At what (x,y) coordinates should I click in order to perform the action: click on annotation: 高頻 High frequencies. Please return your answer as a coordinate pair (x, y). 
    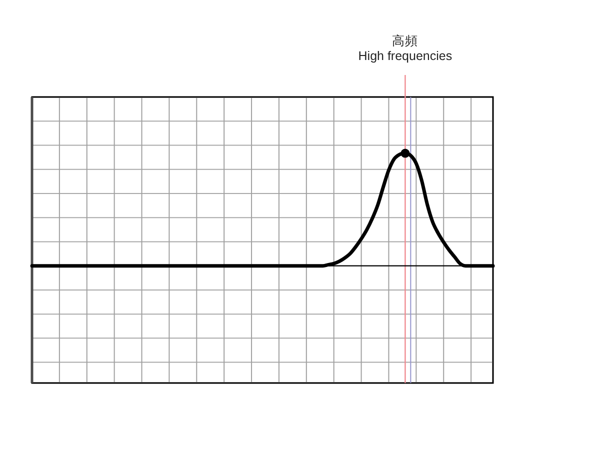
    Looking at the image, I should click on (405, 209).